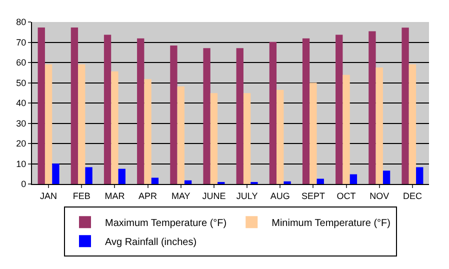 The width and height of the screenshot is (449, 269). I want to click on x-tick-label: APR, so click(148, 195).